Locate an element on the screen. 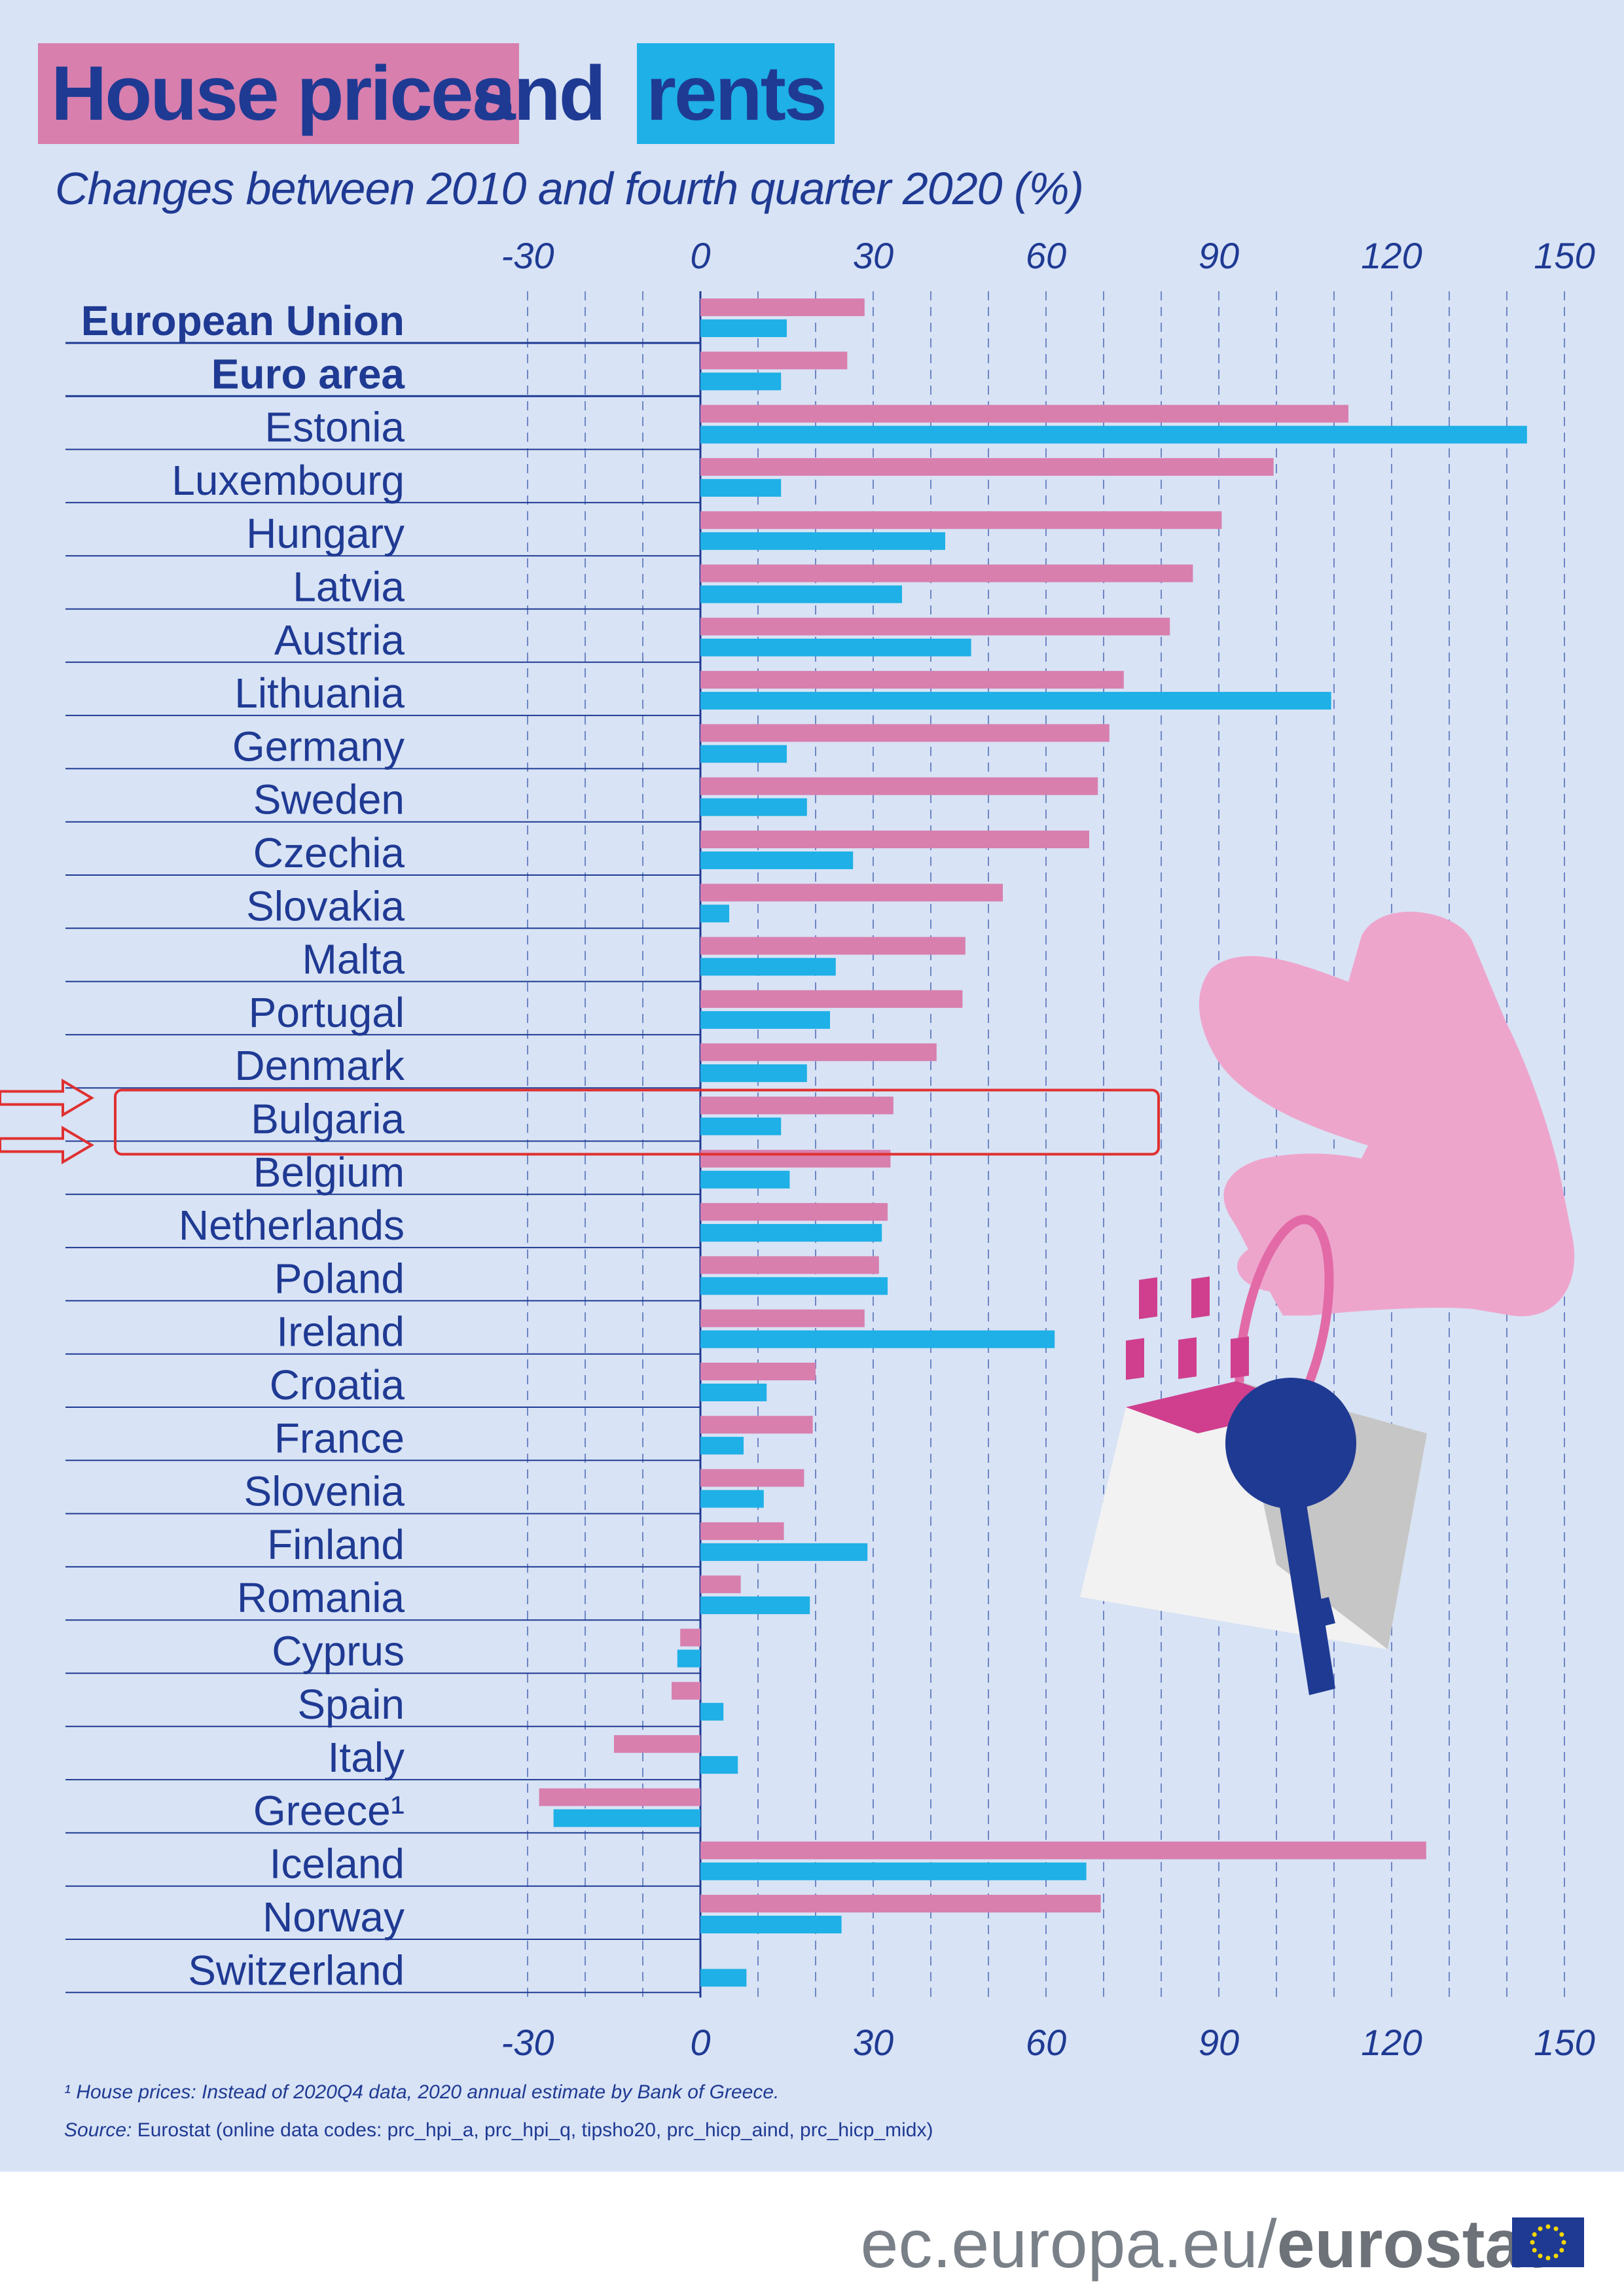 The width and height of the screenshot is (1624, 2296). tick-label-bottom: 0 is located at coordinates (700, 2042).